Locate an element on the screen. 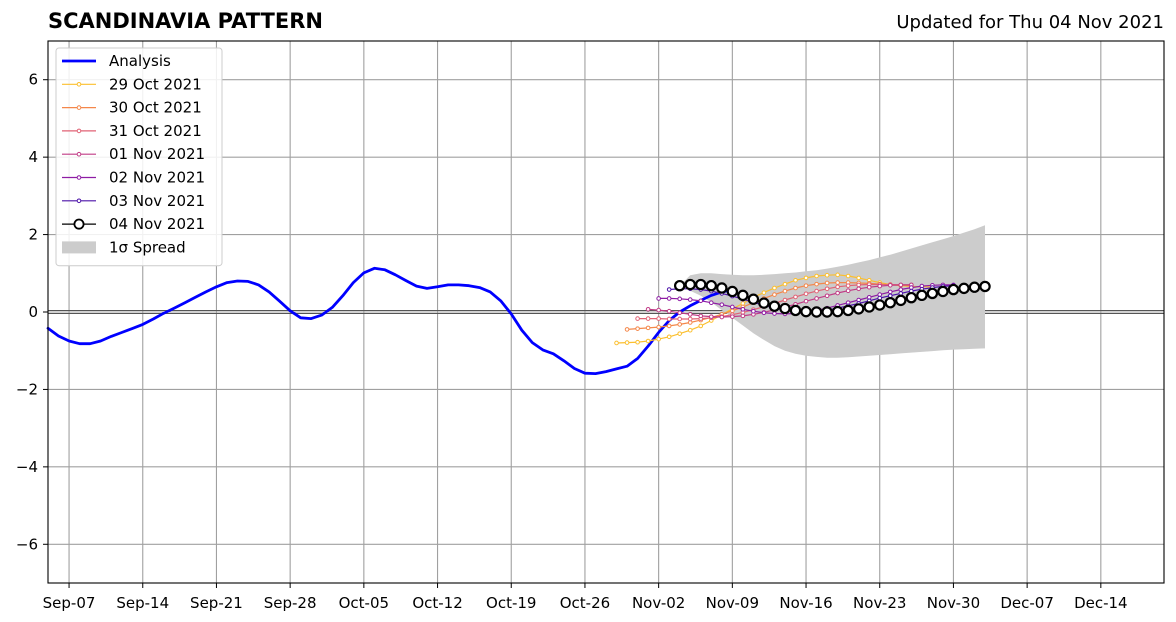 The width and height of the screenshot is (1176, 622). x-tick-label: Dec-14 is located at coordinates (1101, 603).